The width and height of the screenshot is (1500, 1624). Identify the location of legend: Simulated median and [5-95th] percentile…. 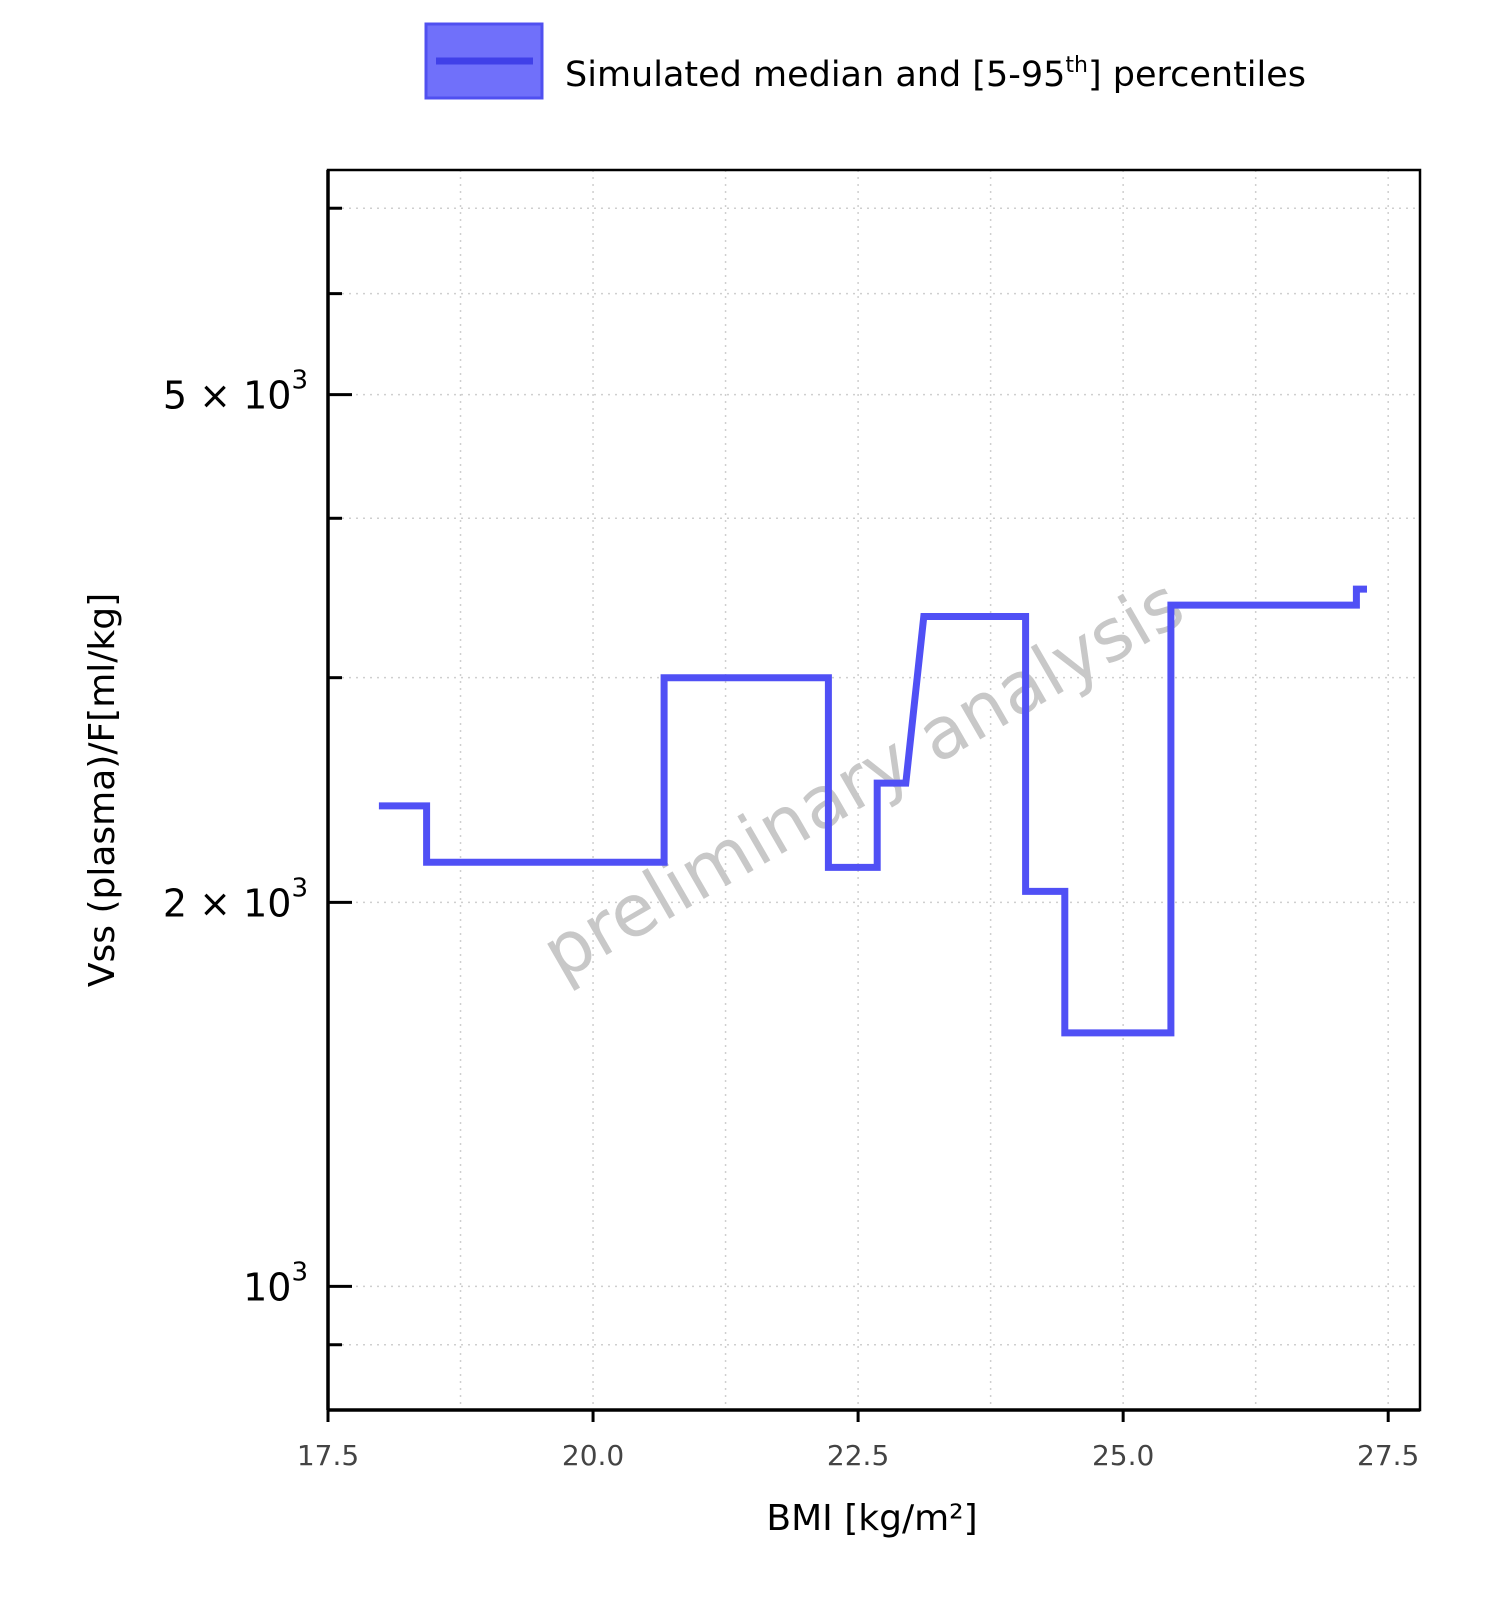
(865, 61).